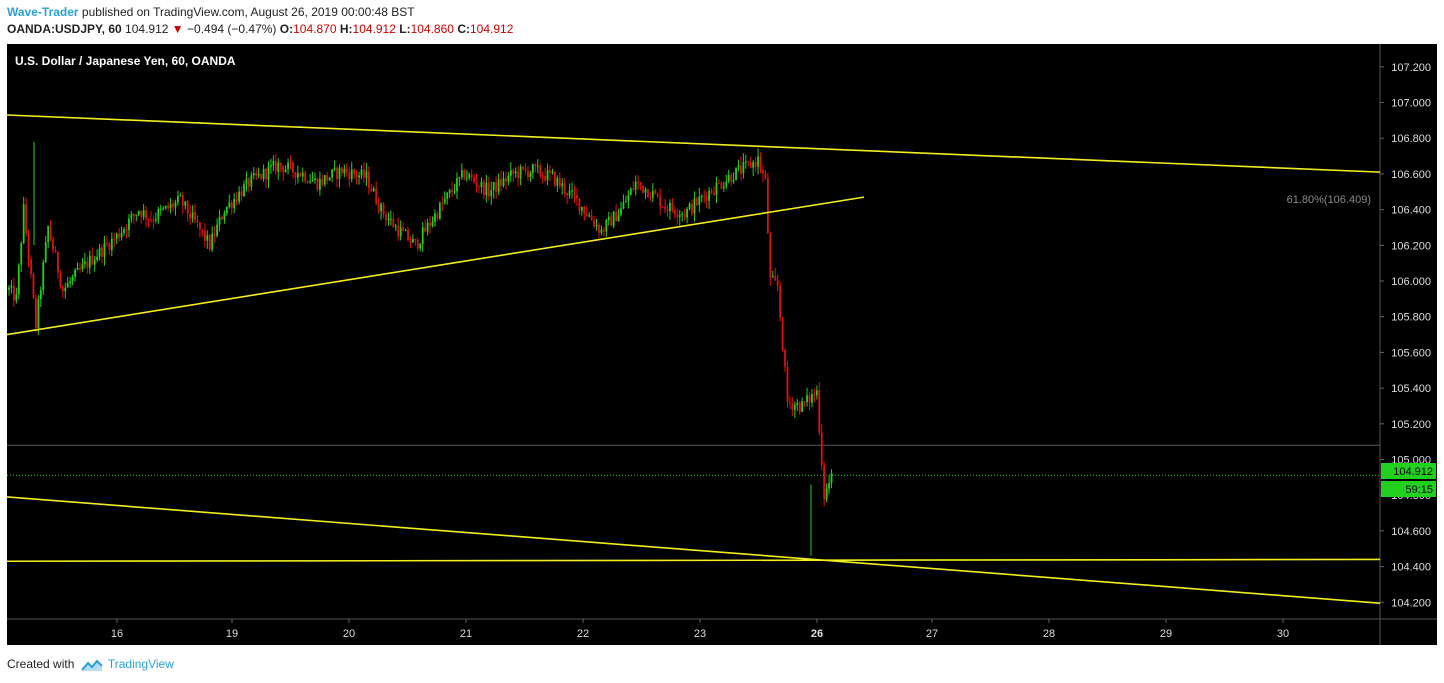 The height and width of the screenshot is (683, 1444). I want to click on tradingview-brand: TradingView, so click(140, 664).